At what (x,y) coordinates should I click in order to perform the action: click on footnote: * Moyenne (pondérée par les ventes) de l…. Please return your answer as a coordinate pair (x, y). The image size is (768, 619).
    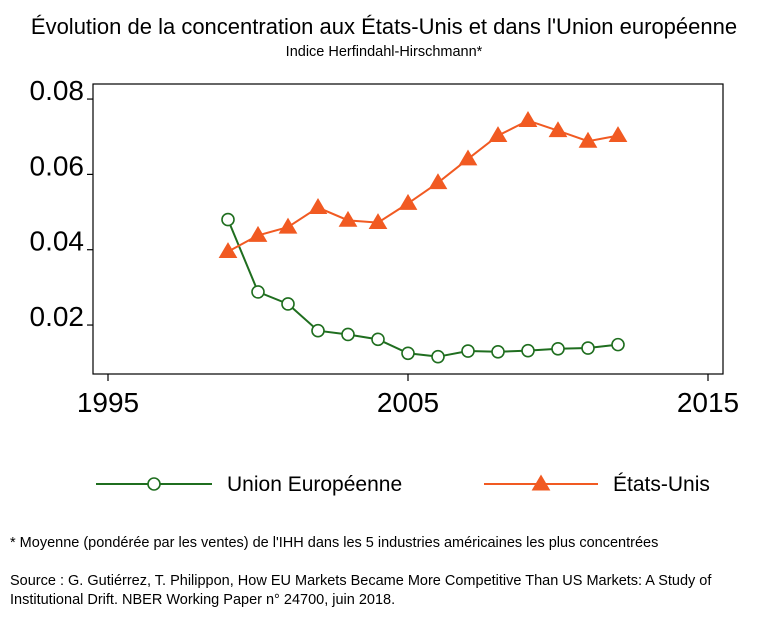
    Looking at the image, I should click on (334, 543).